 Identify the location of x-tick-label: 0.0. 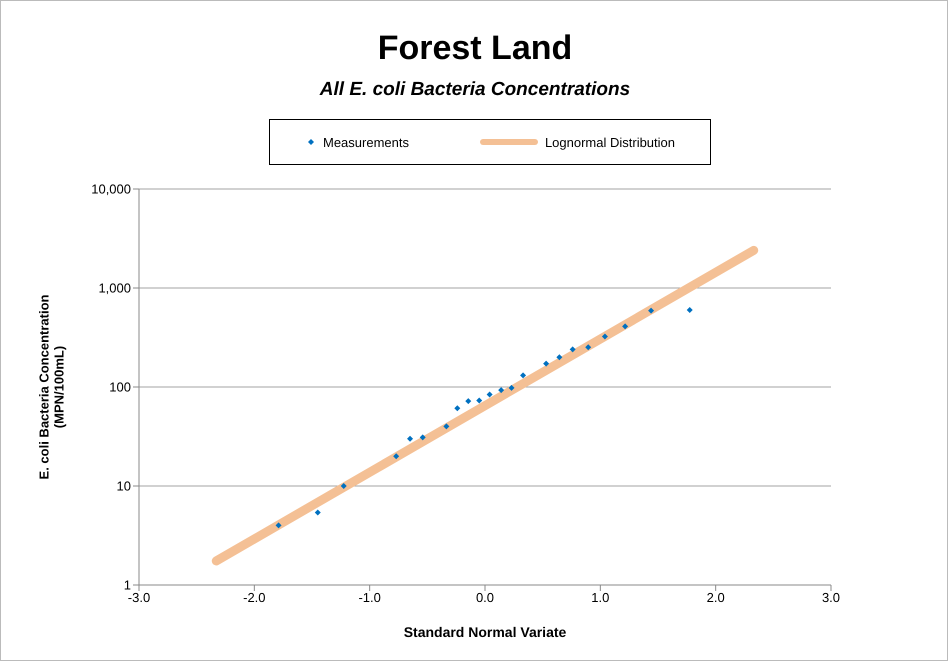
(485, 598).